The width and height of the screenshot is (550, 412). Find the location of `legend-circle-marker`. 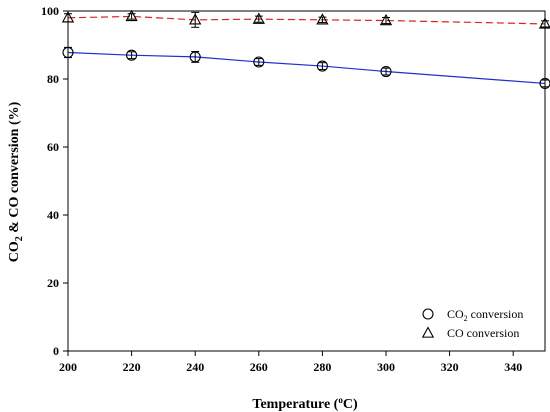

legend-circle-marker is located at coordinates (428, 314).